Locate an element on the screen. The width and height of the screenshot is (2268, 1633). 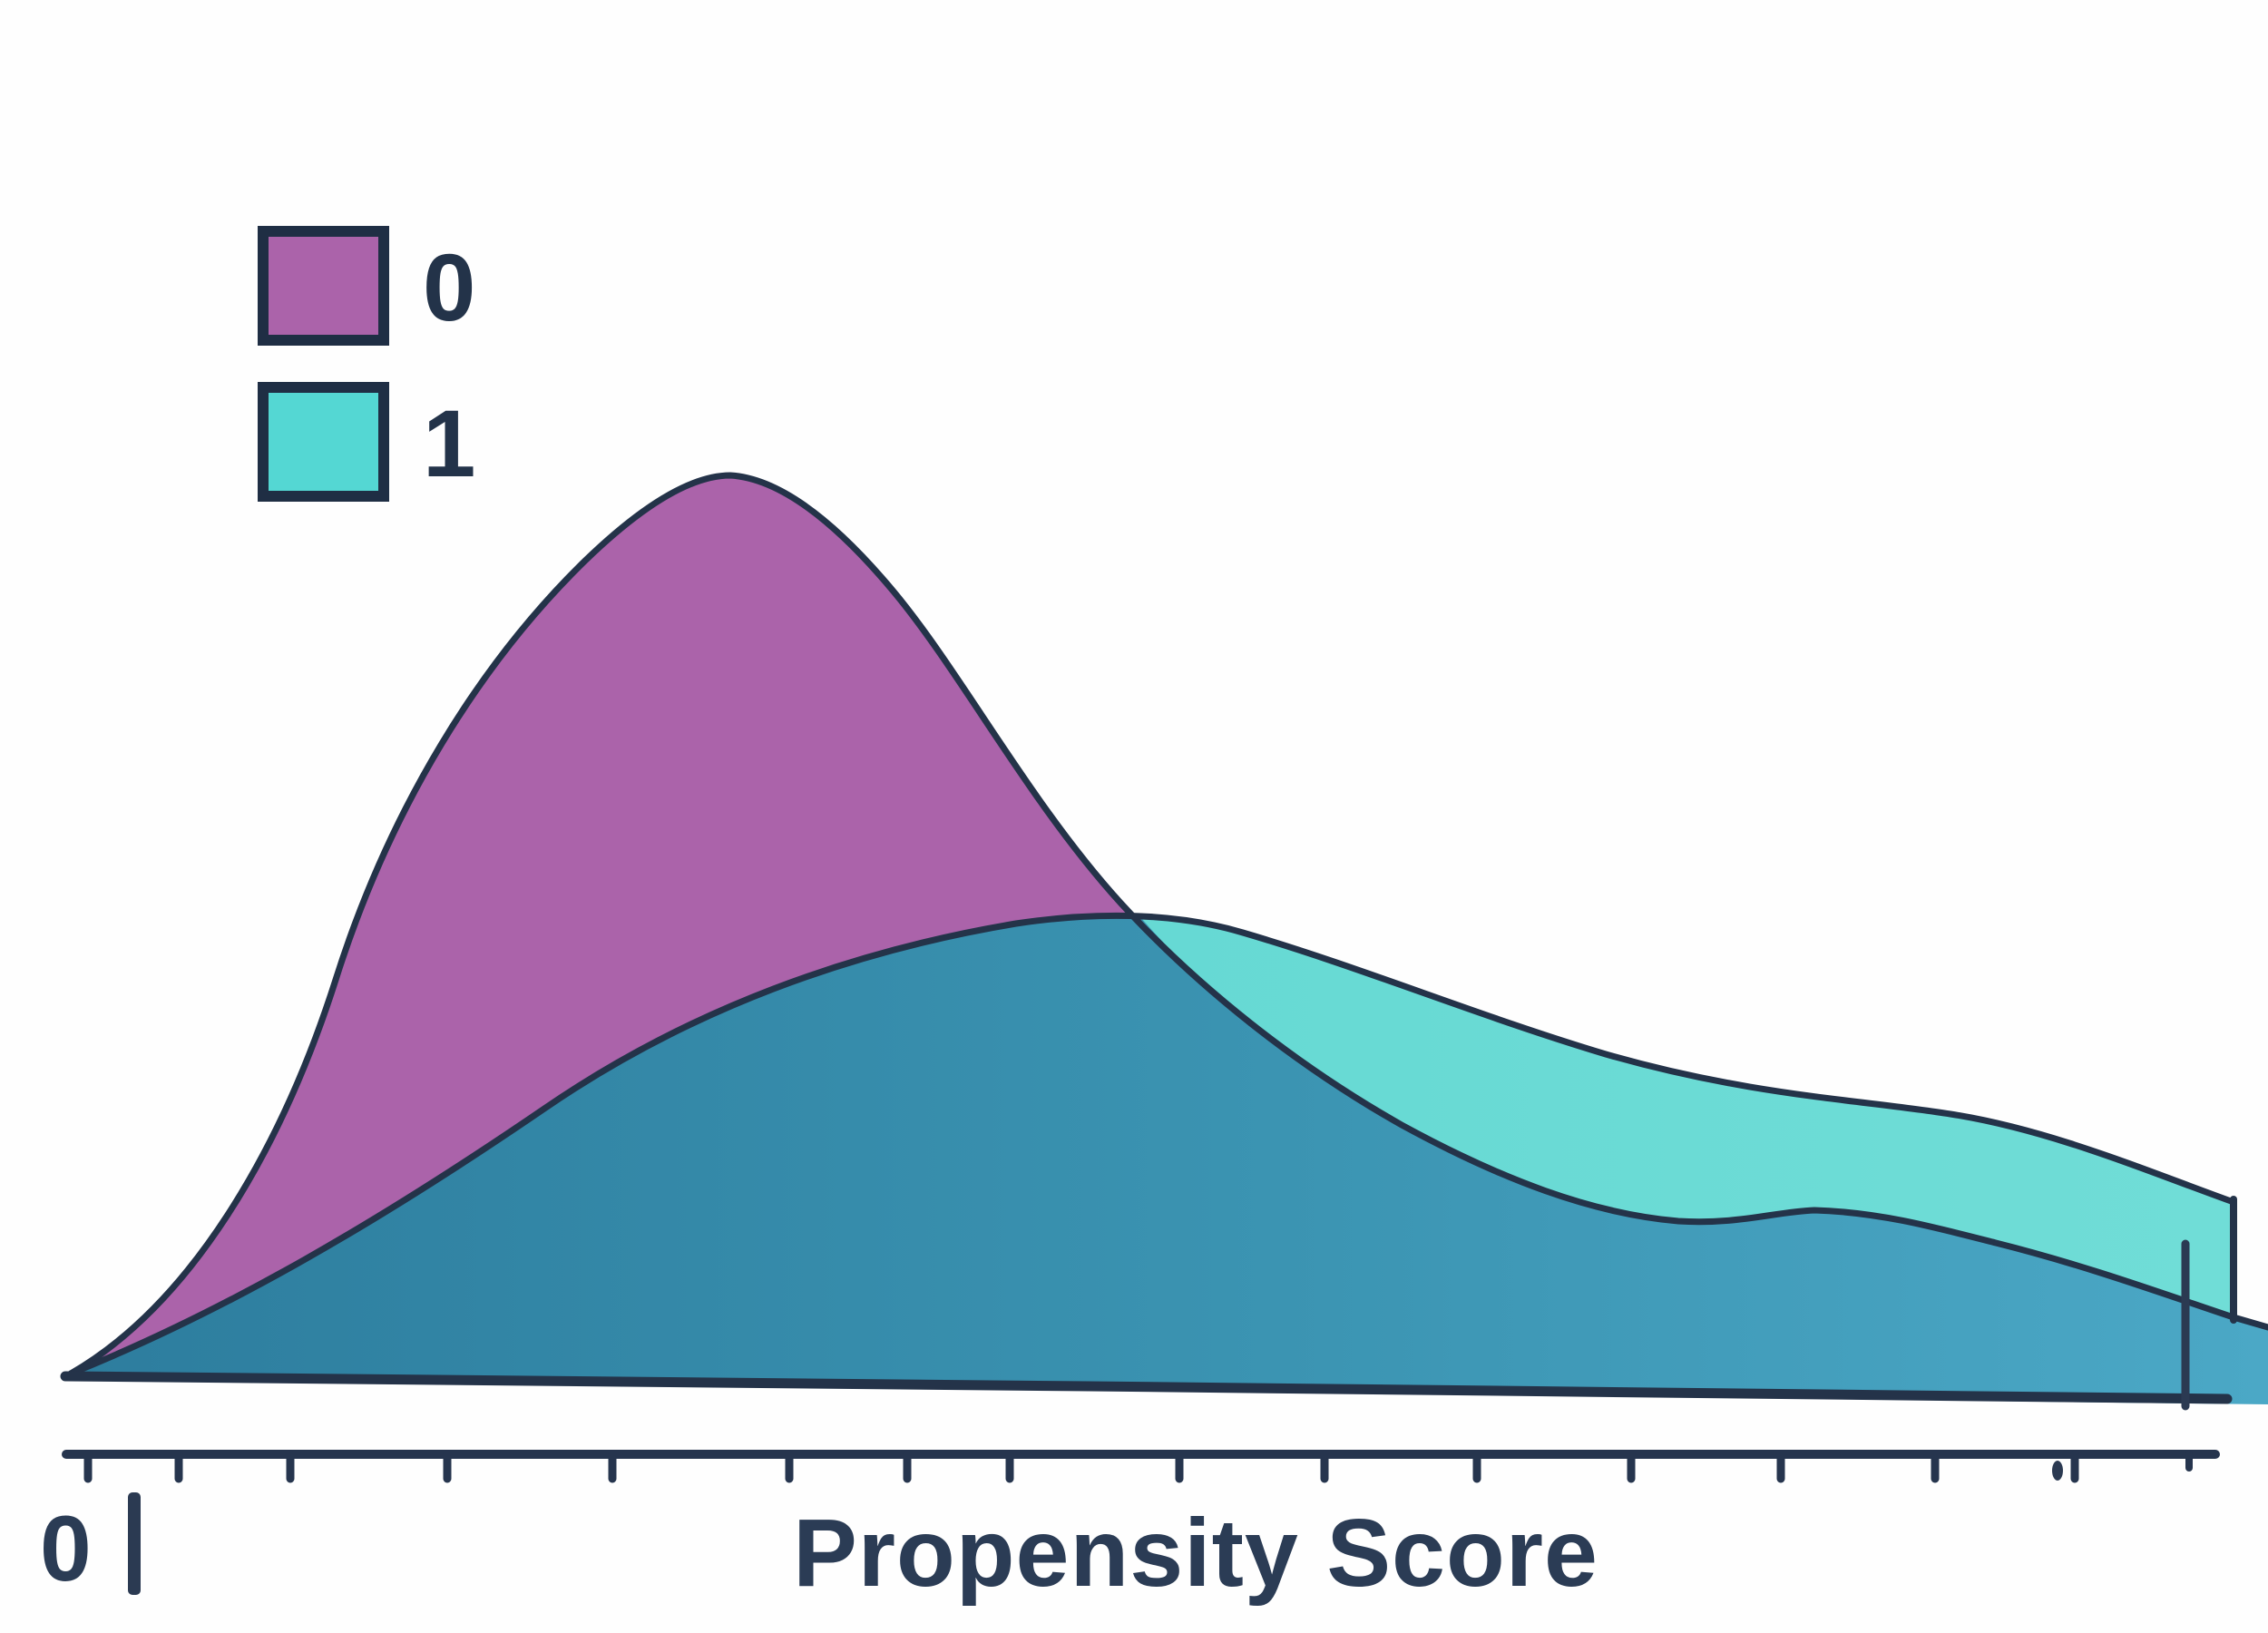
axis-smudge-mark is located at coordinates (2058, 1471).